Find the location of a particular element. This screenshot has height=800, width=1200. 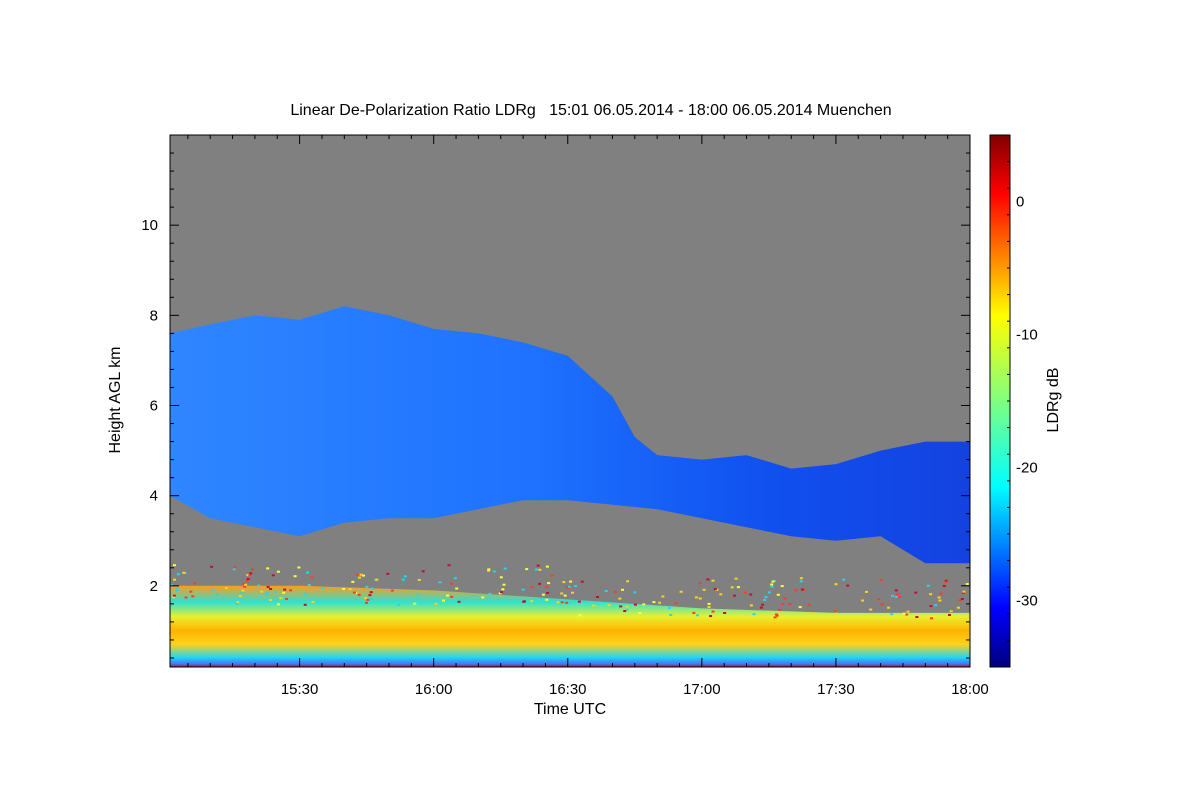

colorbar-label: LDRg dB is located at coordinates (1053, 400).